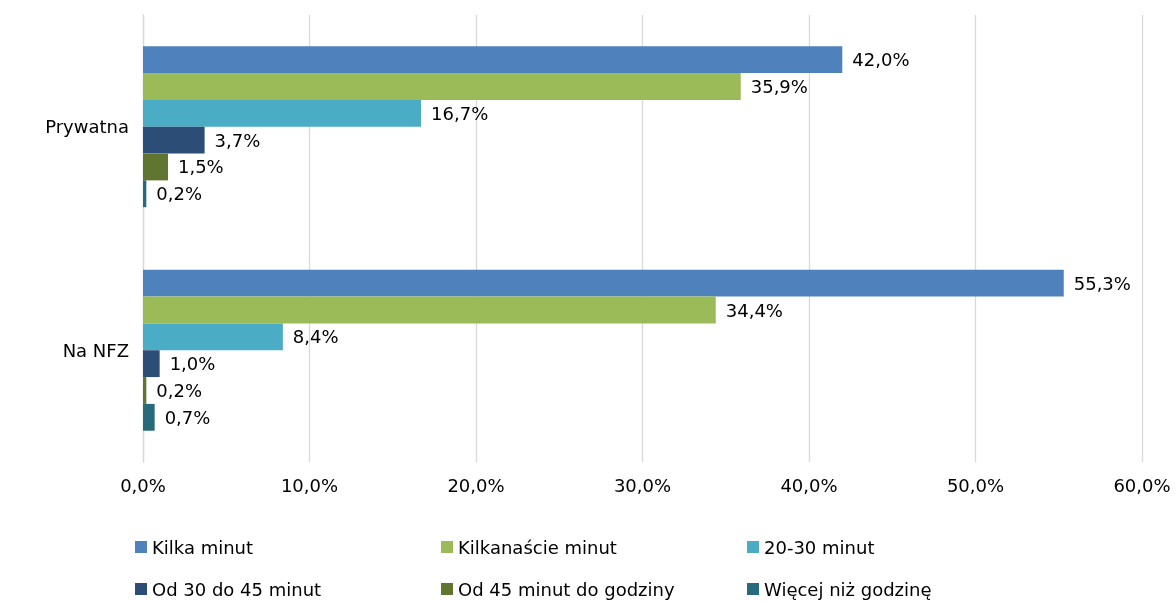  I want to click on x-tick-label: 40,0%, so click(809, 485).